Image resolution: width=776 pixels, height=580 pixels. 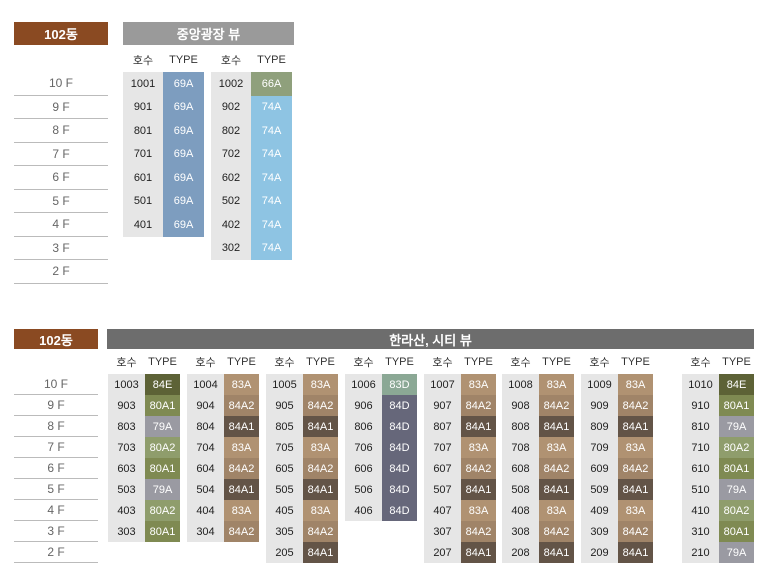 What do you see at coordinates (126, 489) in the screenshot?
I see `unit-number: 503` at bounding box center [126, 489].